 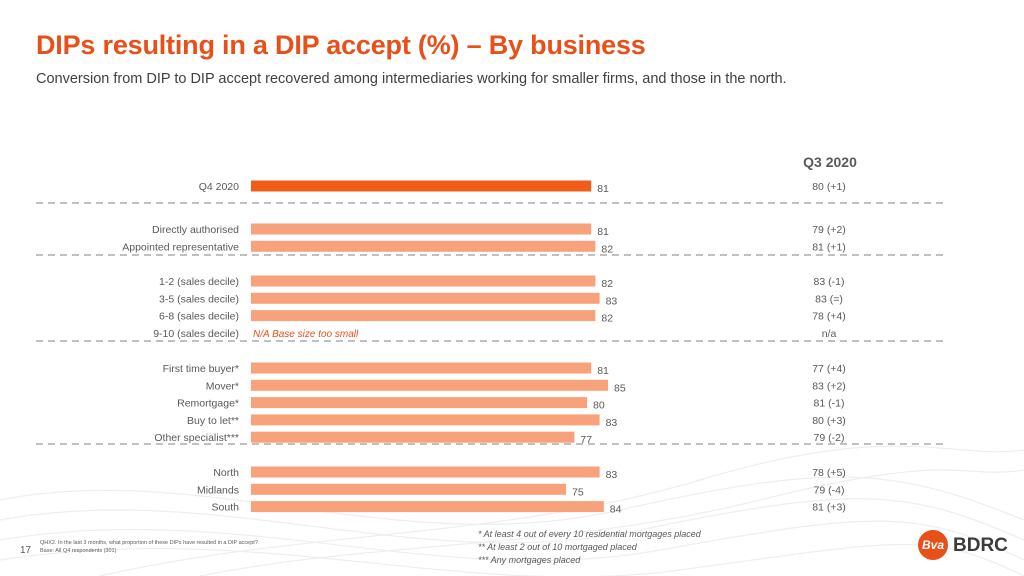 I want to click on q3-comparison-value: 78 (+5), so click(x=829, y=473).